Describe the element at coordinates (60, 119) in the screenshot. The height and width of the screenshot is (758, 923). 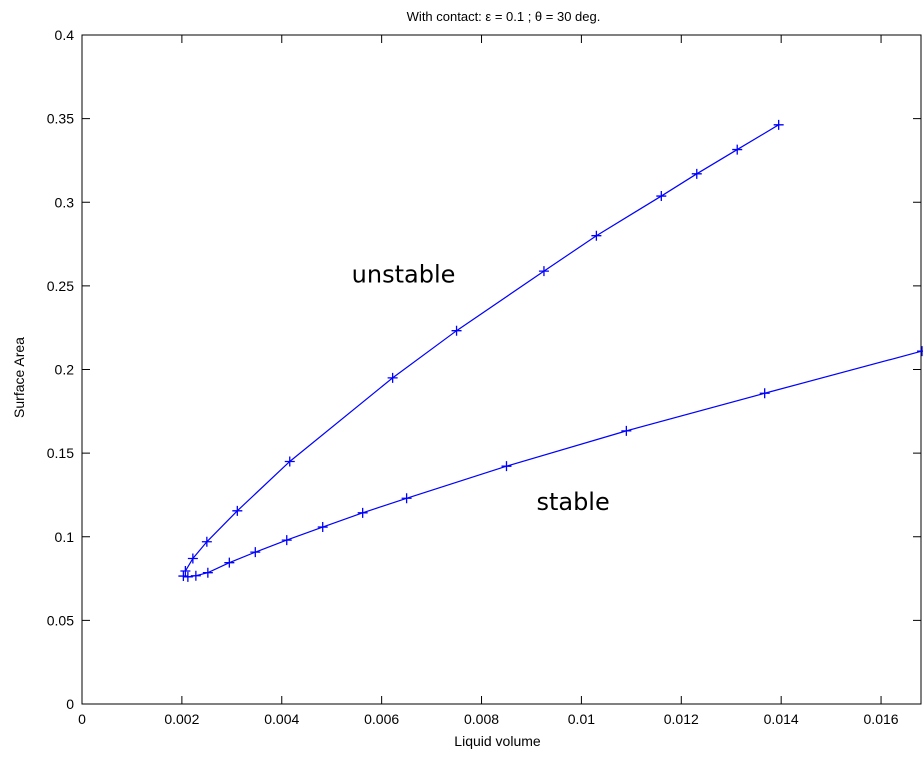
I see `y-tick-label: 0.35` at that location.